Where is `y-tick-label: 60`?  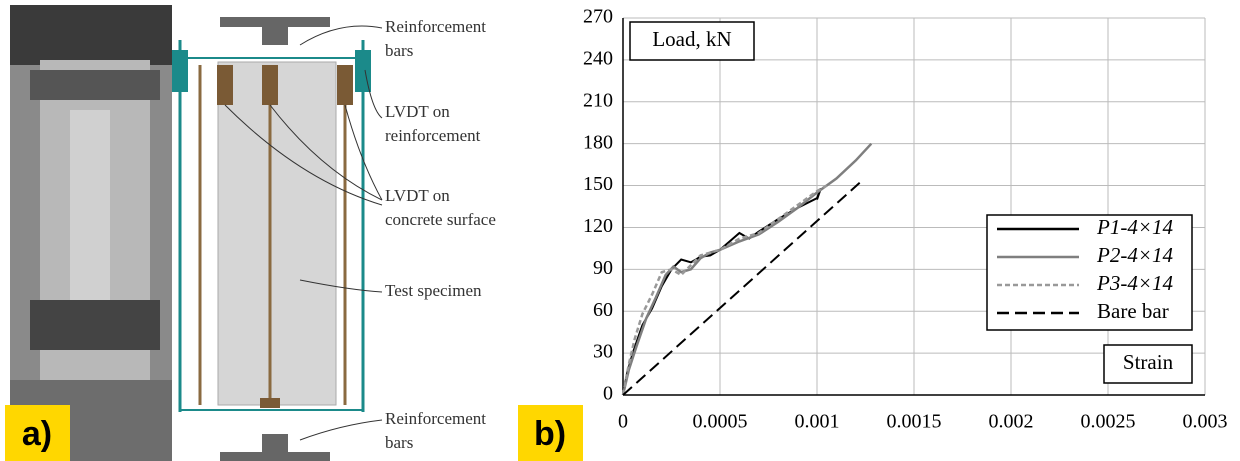
y-tick-label: 60 is located at coordinates (603, 310).